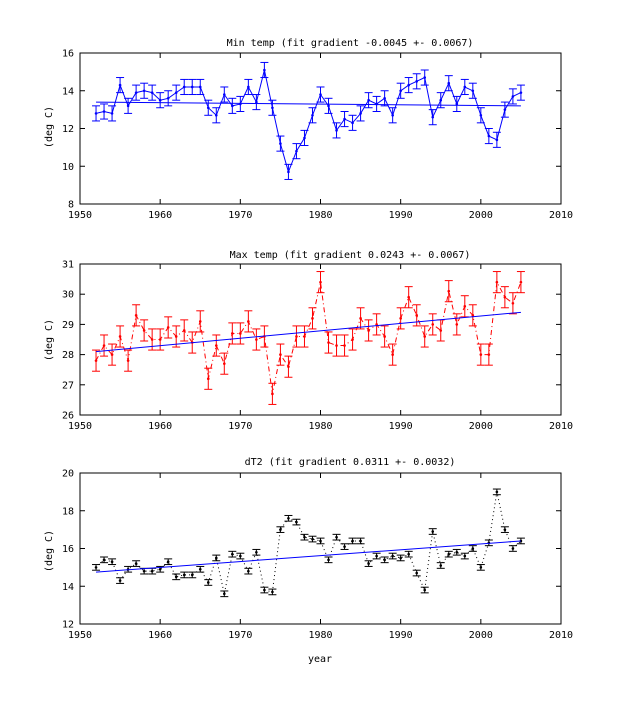  I want to click on min-temp-xtick-label: 1970, so click(240, 215).